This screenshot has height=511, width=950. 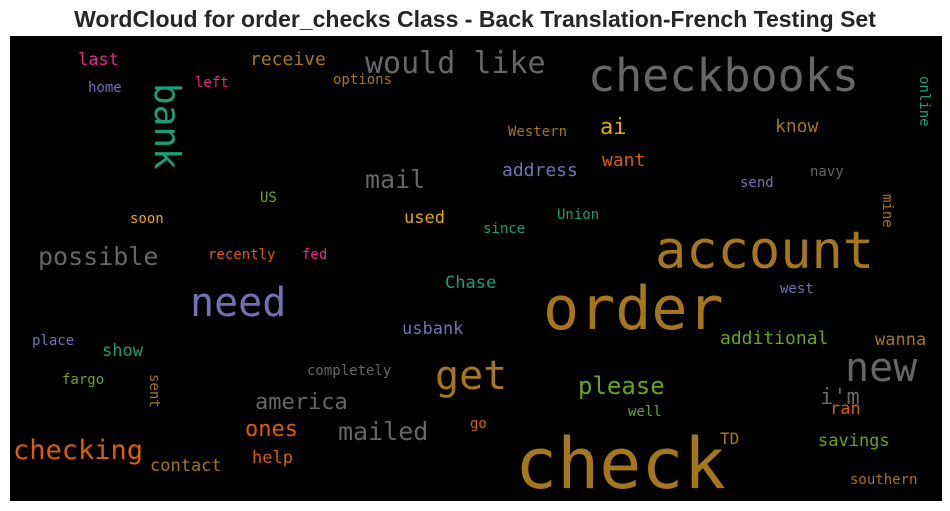 I want to click on word-account: account, so click(x=764, y=251).